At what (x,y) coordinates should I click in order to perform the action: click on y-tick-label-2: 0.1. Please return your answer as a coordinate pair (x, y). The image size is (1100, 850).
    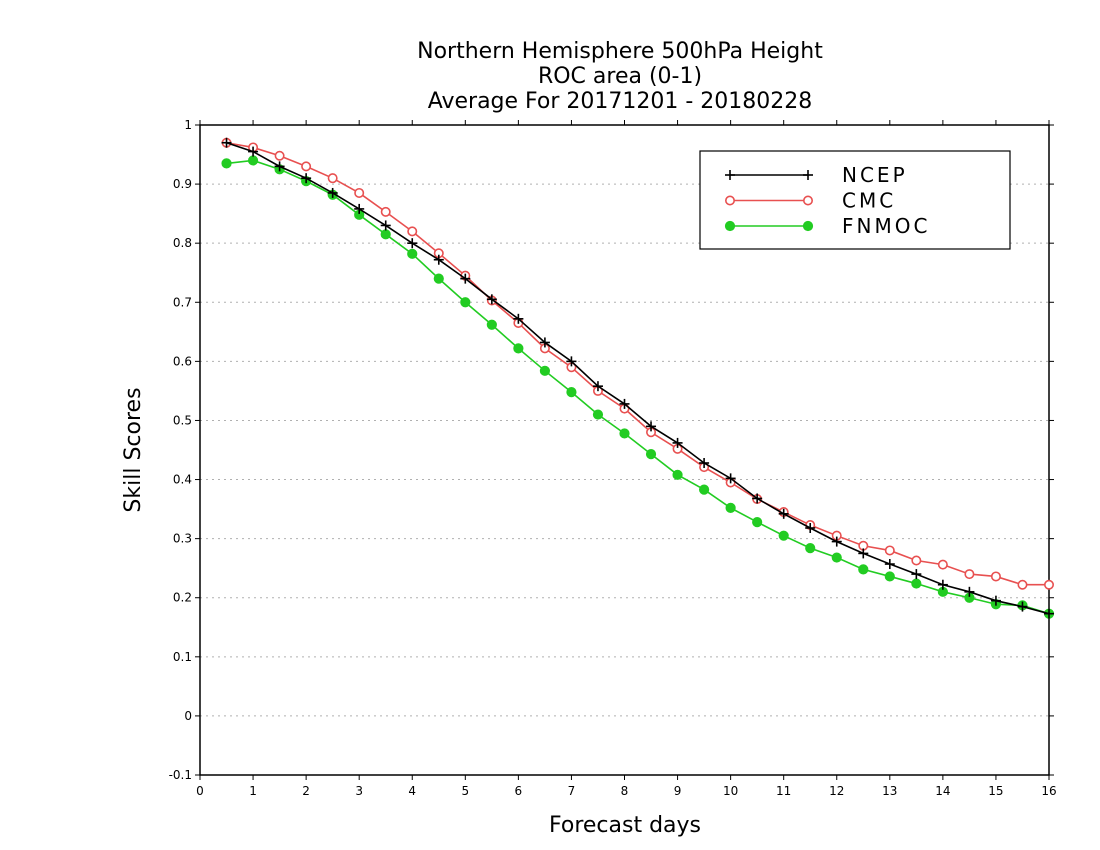
    Looking at the image, I should click on (182, 657).